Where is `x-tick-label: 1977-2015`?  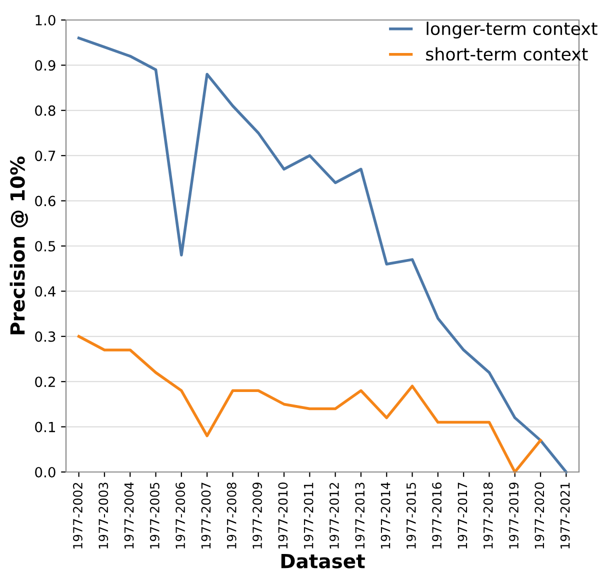
x-tick-label: 1977-2015 is located at coordinates (411, 515).